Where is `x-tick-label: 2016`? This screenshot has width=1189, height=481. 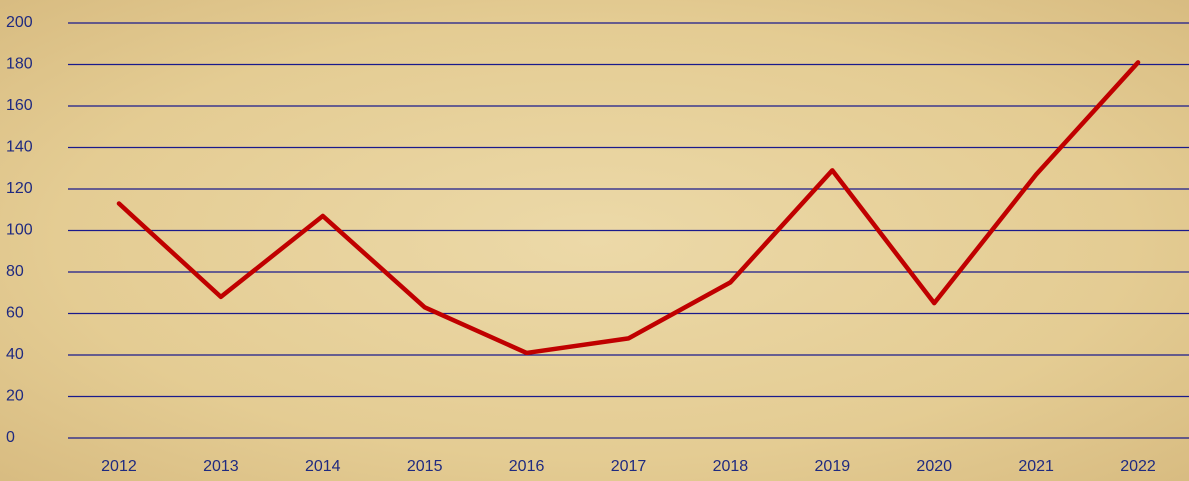
x-tick-label: 2016 is located at coordinates (527, 466).